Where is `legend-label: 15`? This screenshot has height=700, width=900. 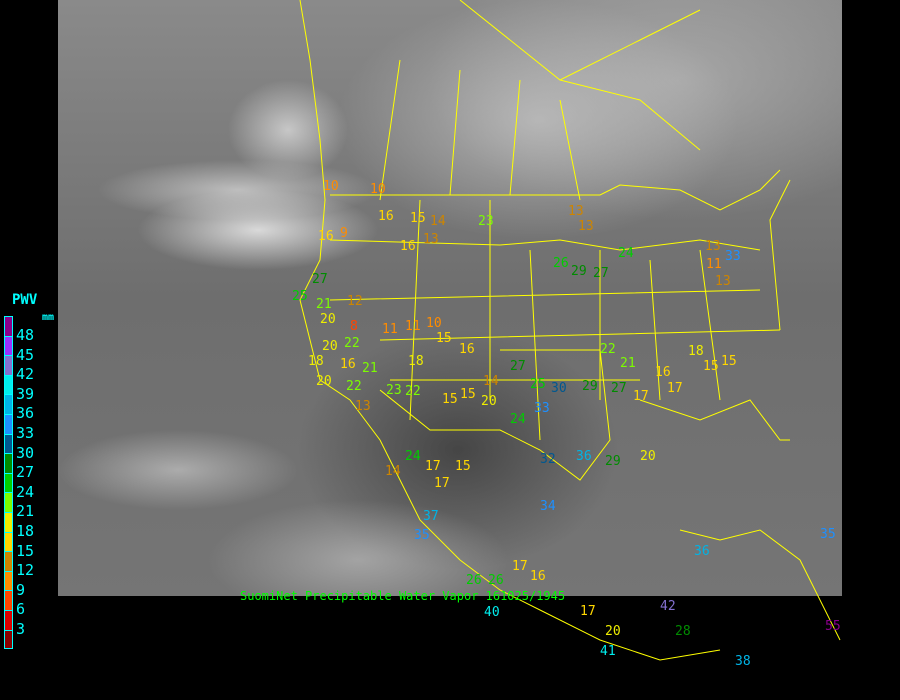
legend-label: 15 is located at coordinates (25, 550).